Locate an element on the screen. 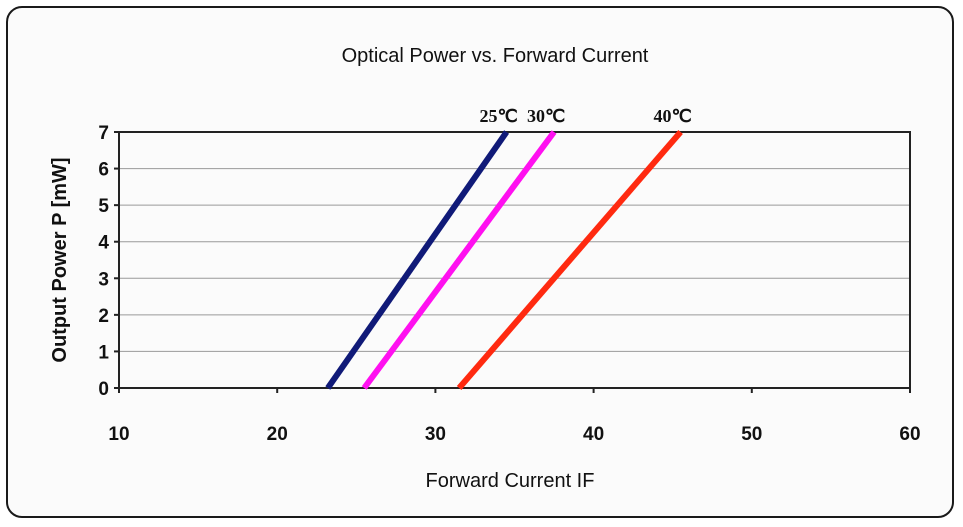 The width and height of the screenshot is (963, 527). x-tick-label: 10 is located at coordinates (118, 434).